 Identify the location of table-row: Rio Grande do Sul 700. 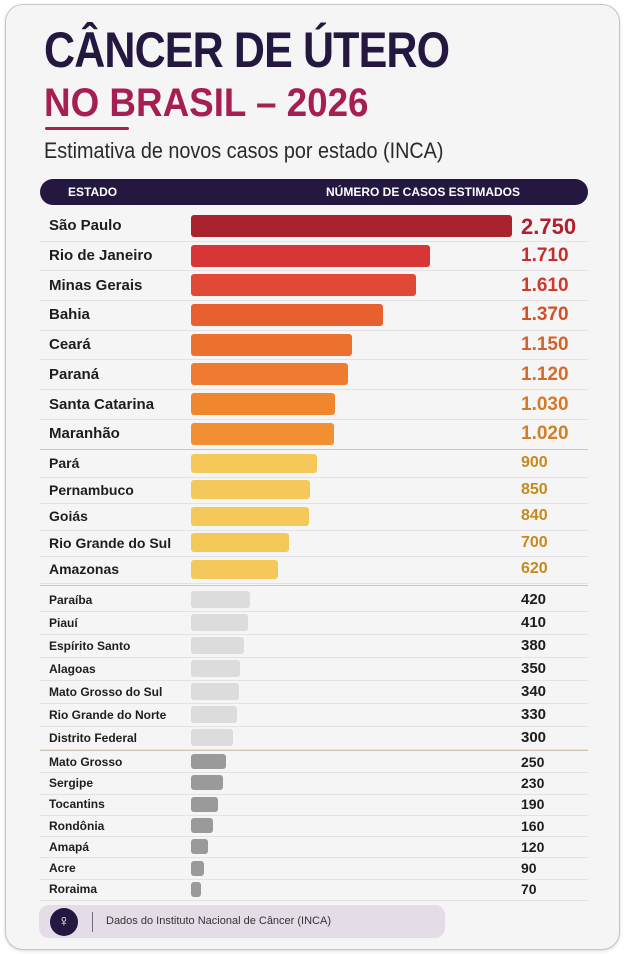
(314, 544).